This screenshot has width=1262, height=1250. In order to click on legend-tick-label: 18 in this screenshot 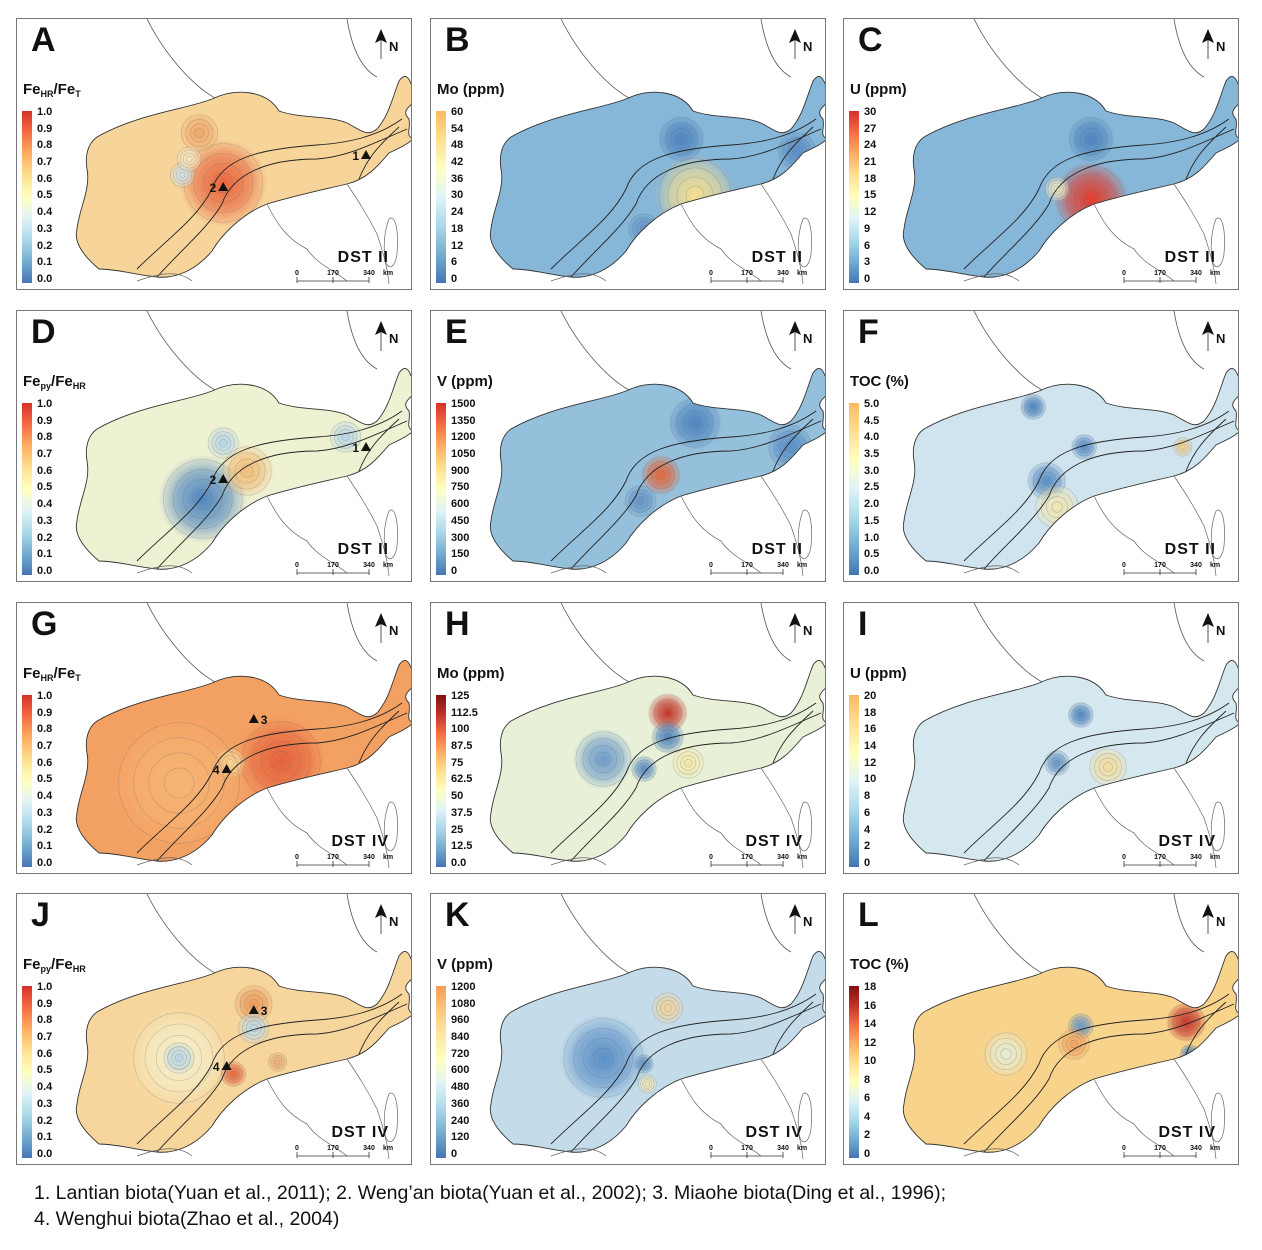, I will do `click(870, 987)`.